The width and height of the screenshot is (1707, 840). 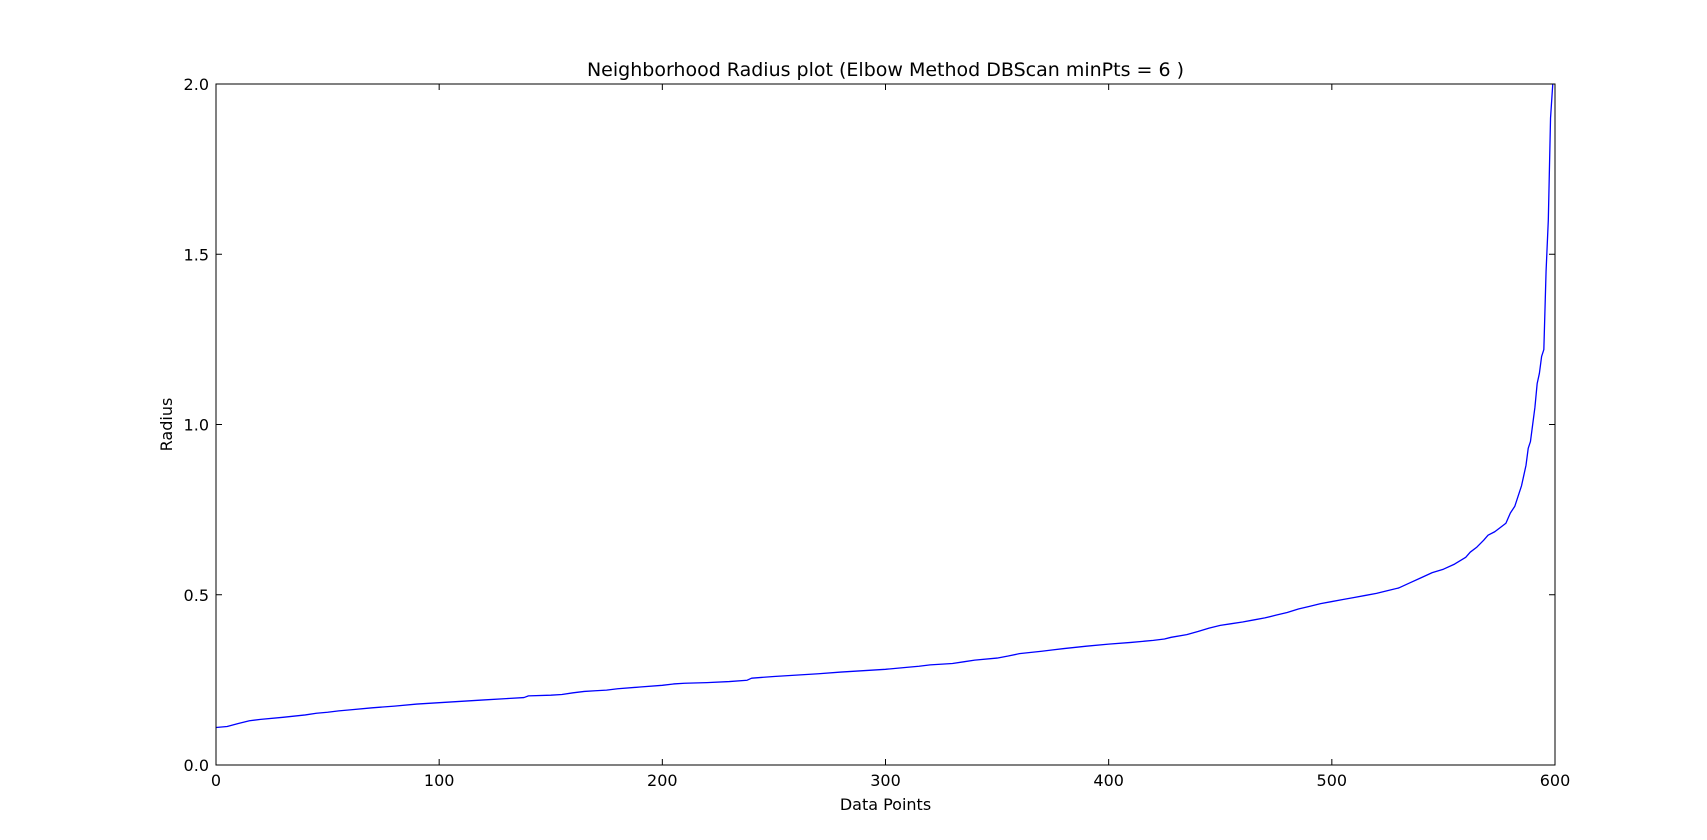 What do you see at coordinates (196, 84) in the screenshot?
I see `y-tick-label: 2.0` at bounding box center [196, 84].